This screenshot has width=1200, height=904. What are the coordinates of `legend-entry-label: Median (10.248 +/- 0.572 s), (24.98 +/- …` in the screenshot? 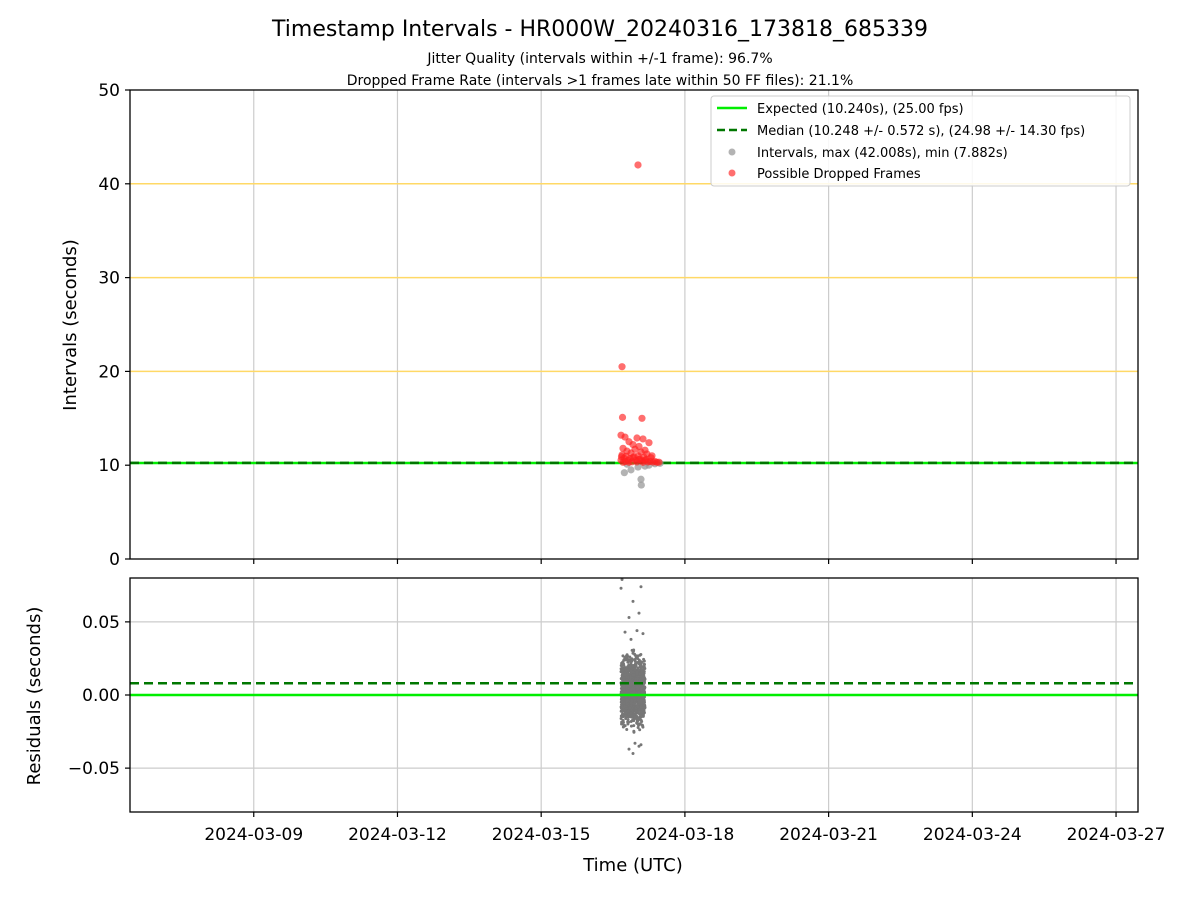 It's located at (921, 131).